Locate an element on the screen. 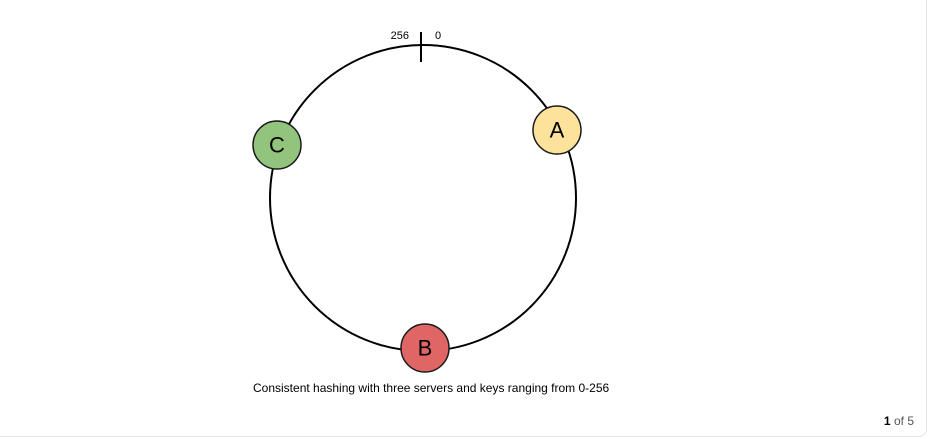 This screenshot has height=439, width=934. slide-pager: 1 of 5 is located at coordinates (899, 421).